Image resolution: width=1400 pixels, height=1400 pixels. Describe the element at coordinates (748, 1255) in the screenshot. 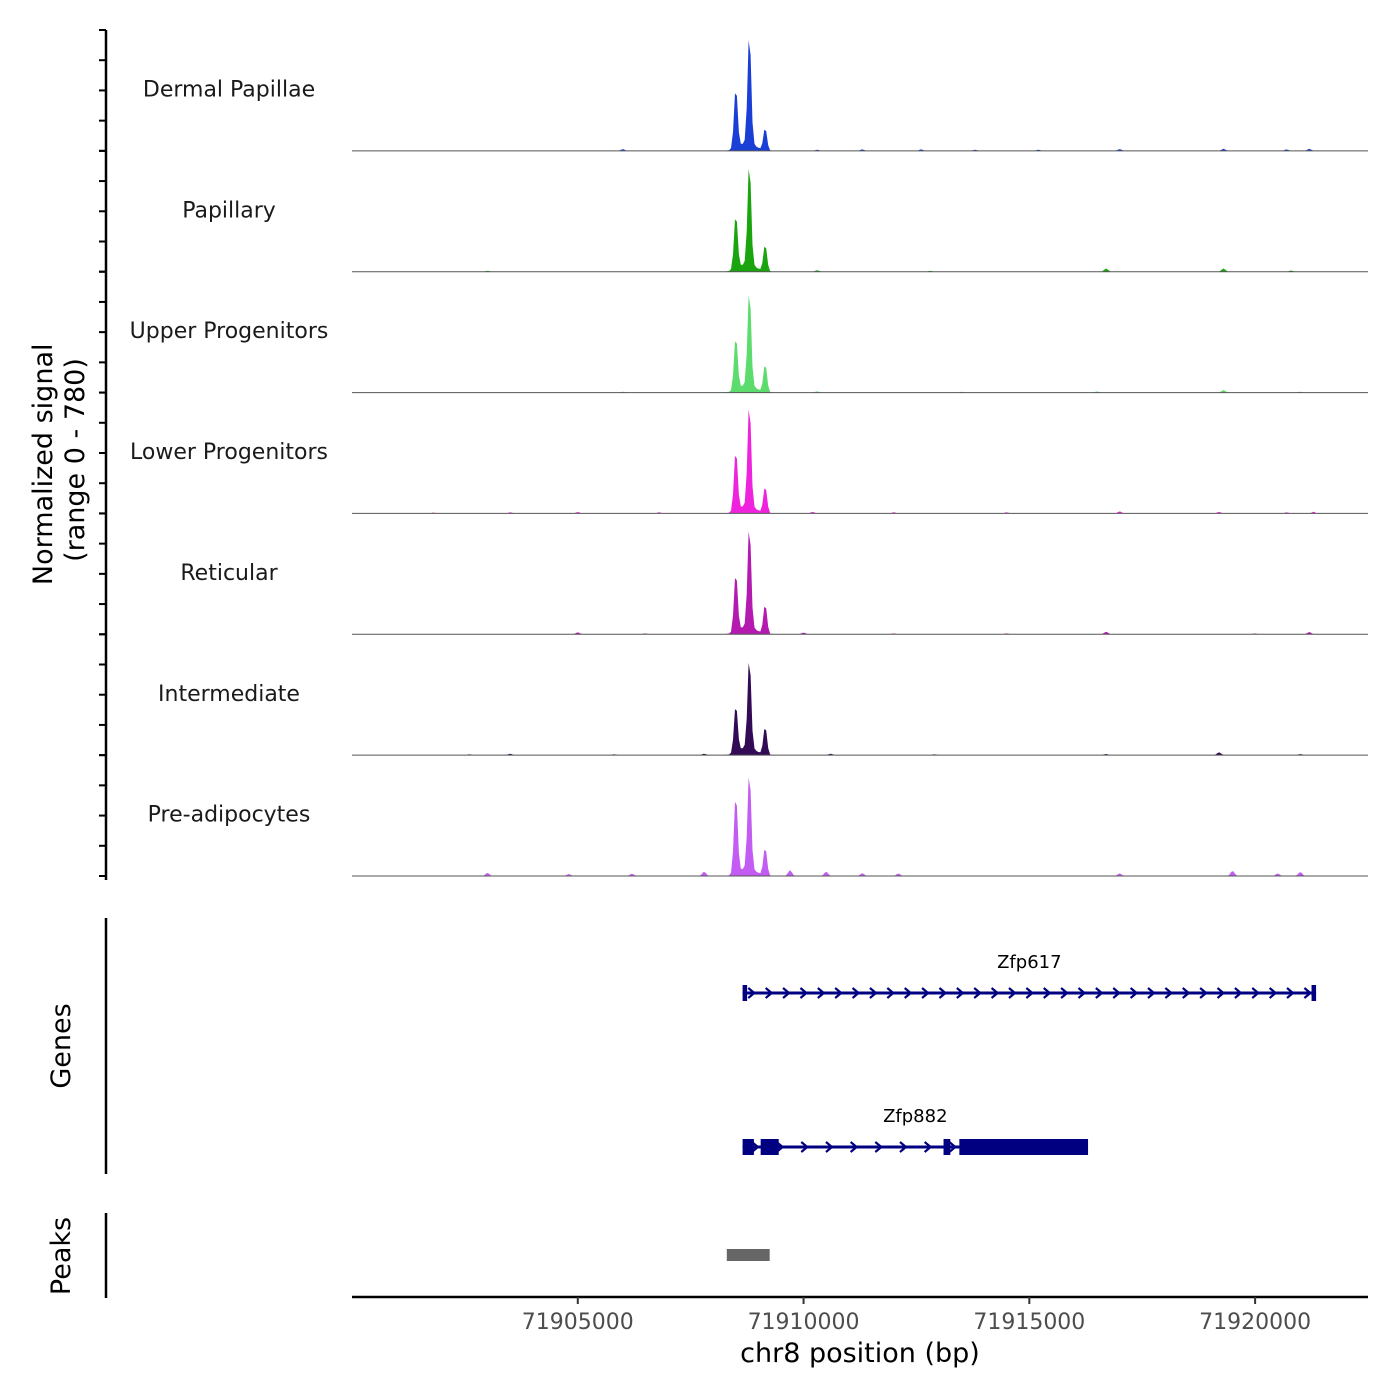

I see `peak-region` at that location.